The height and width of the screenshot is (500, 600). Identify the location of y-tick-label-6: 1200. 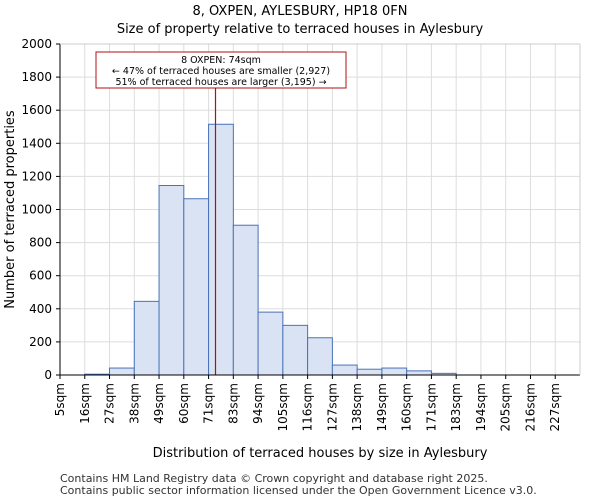
(36, 176).